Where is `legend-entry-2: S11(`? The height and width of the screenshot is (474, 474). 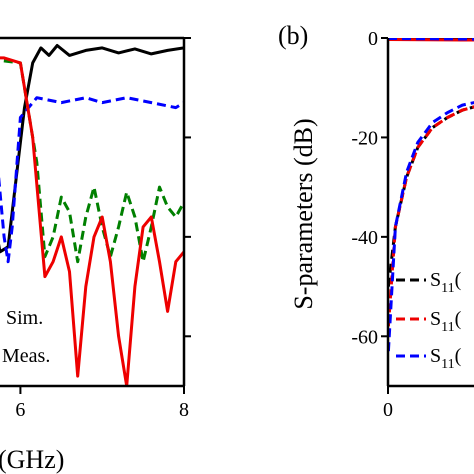
legend-entry-2: S11( is located at coordinates (446, 321).